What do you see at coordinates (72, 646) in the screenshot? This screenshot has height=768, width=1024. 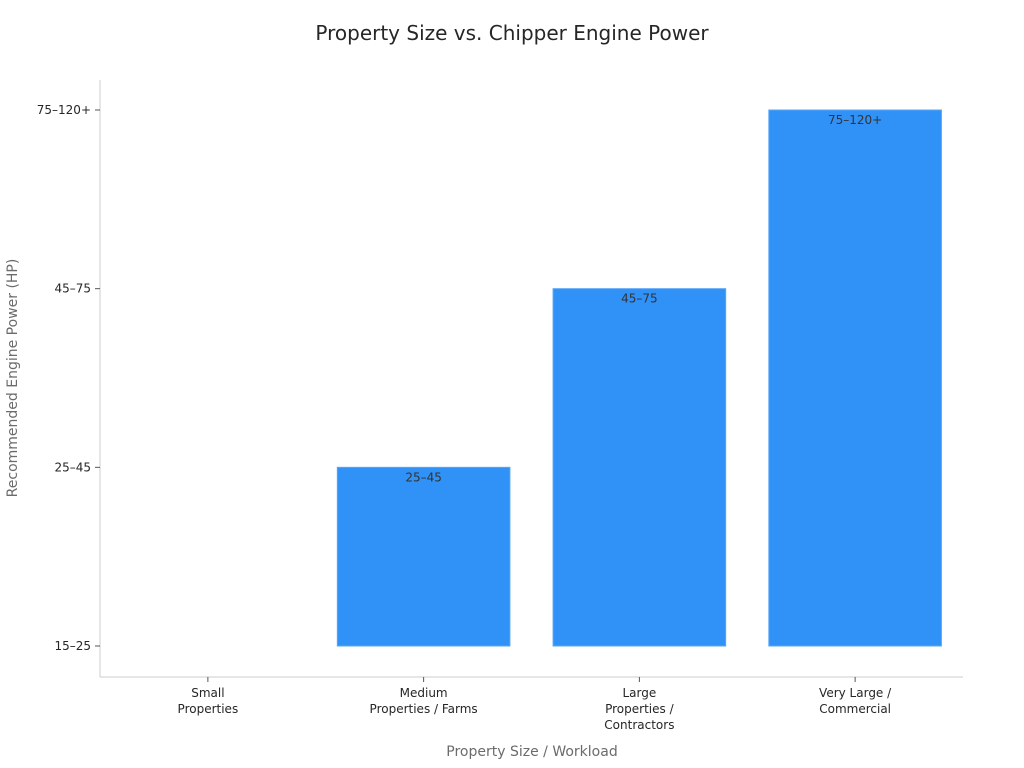 I see `y-tick-label: 15–25` at bounding box center [72, 646].